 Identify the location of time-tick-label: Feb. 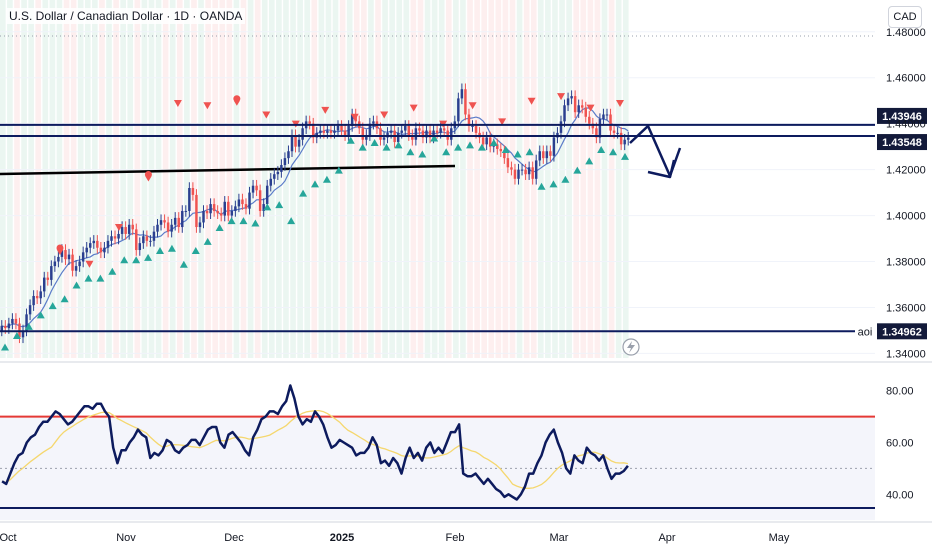
(455, 538).